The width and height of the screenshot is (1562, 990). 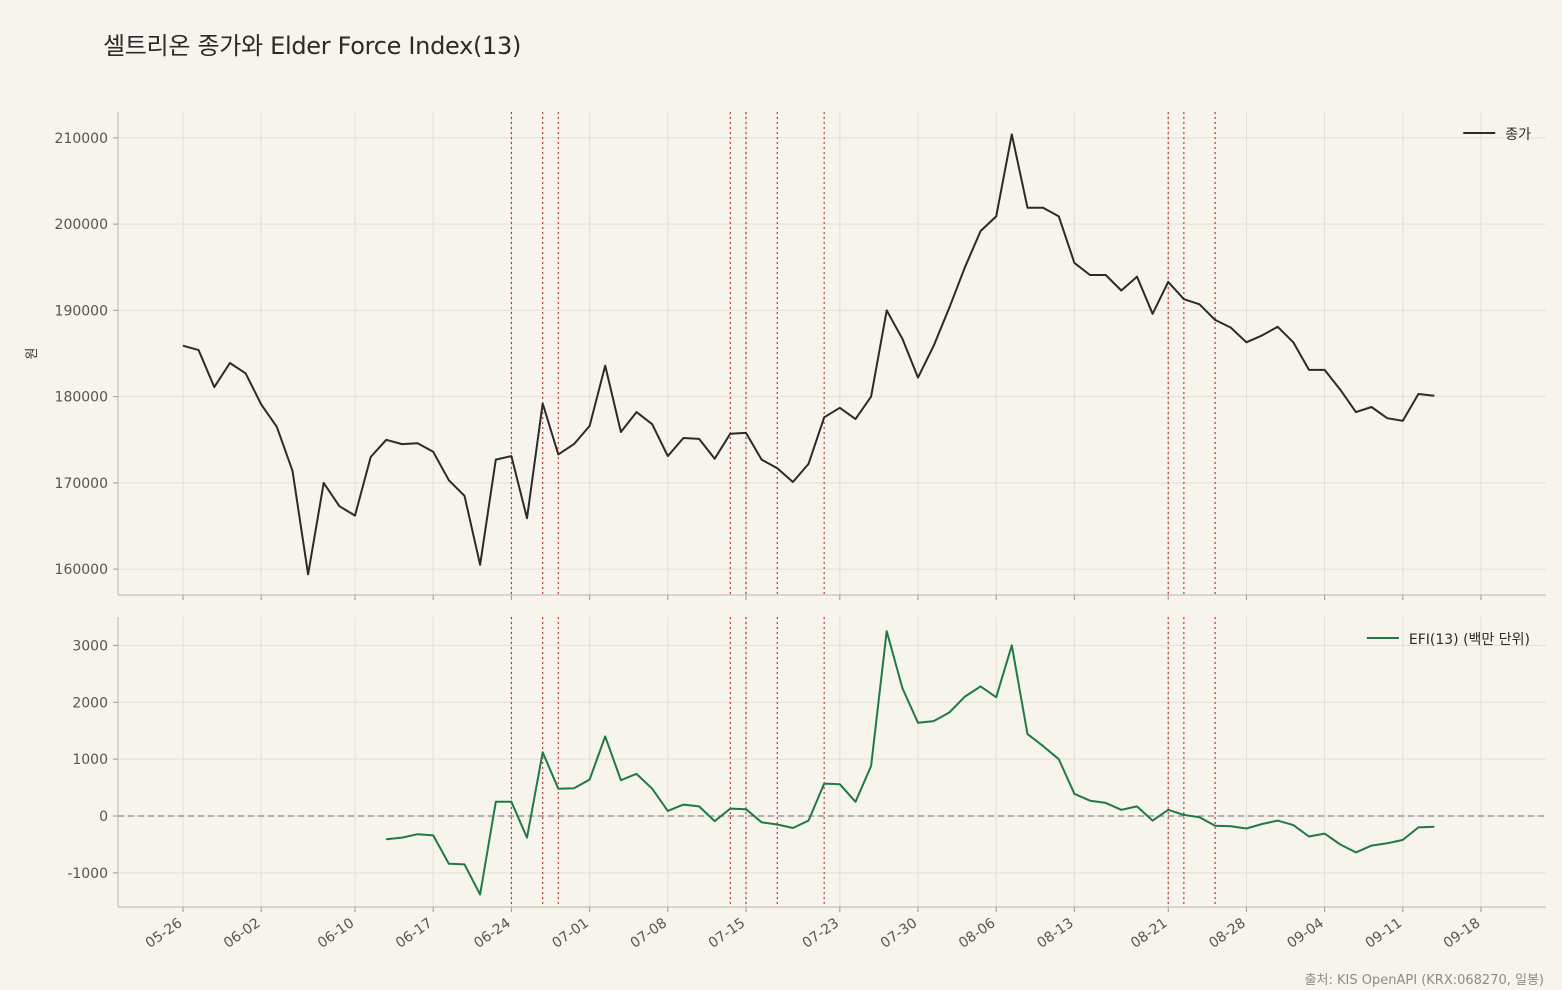 I want to click on x-tick-label: 06-10, so click(x=336, y=933).